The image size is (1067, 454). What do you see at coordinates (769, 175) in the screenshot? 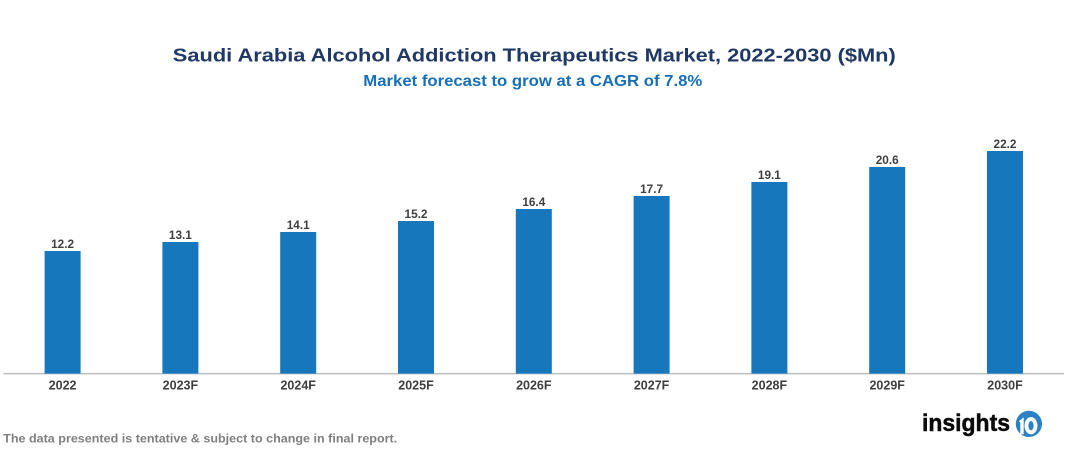
I see `svg-text: 19.1` at bounding box center [769, 175].